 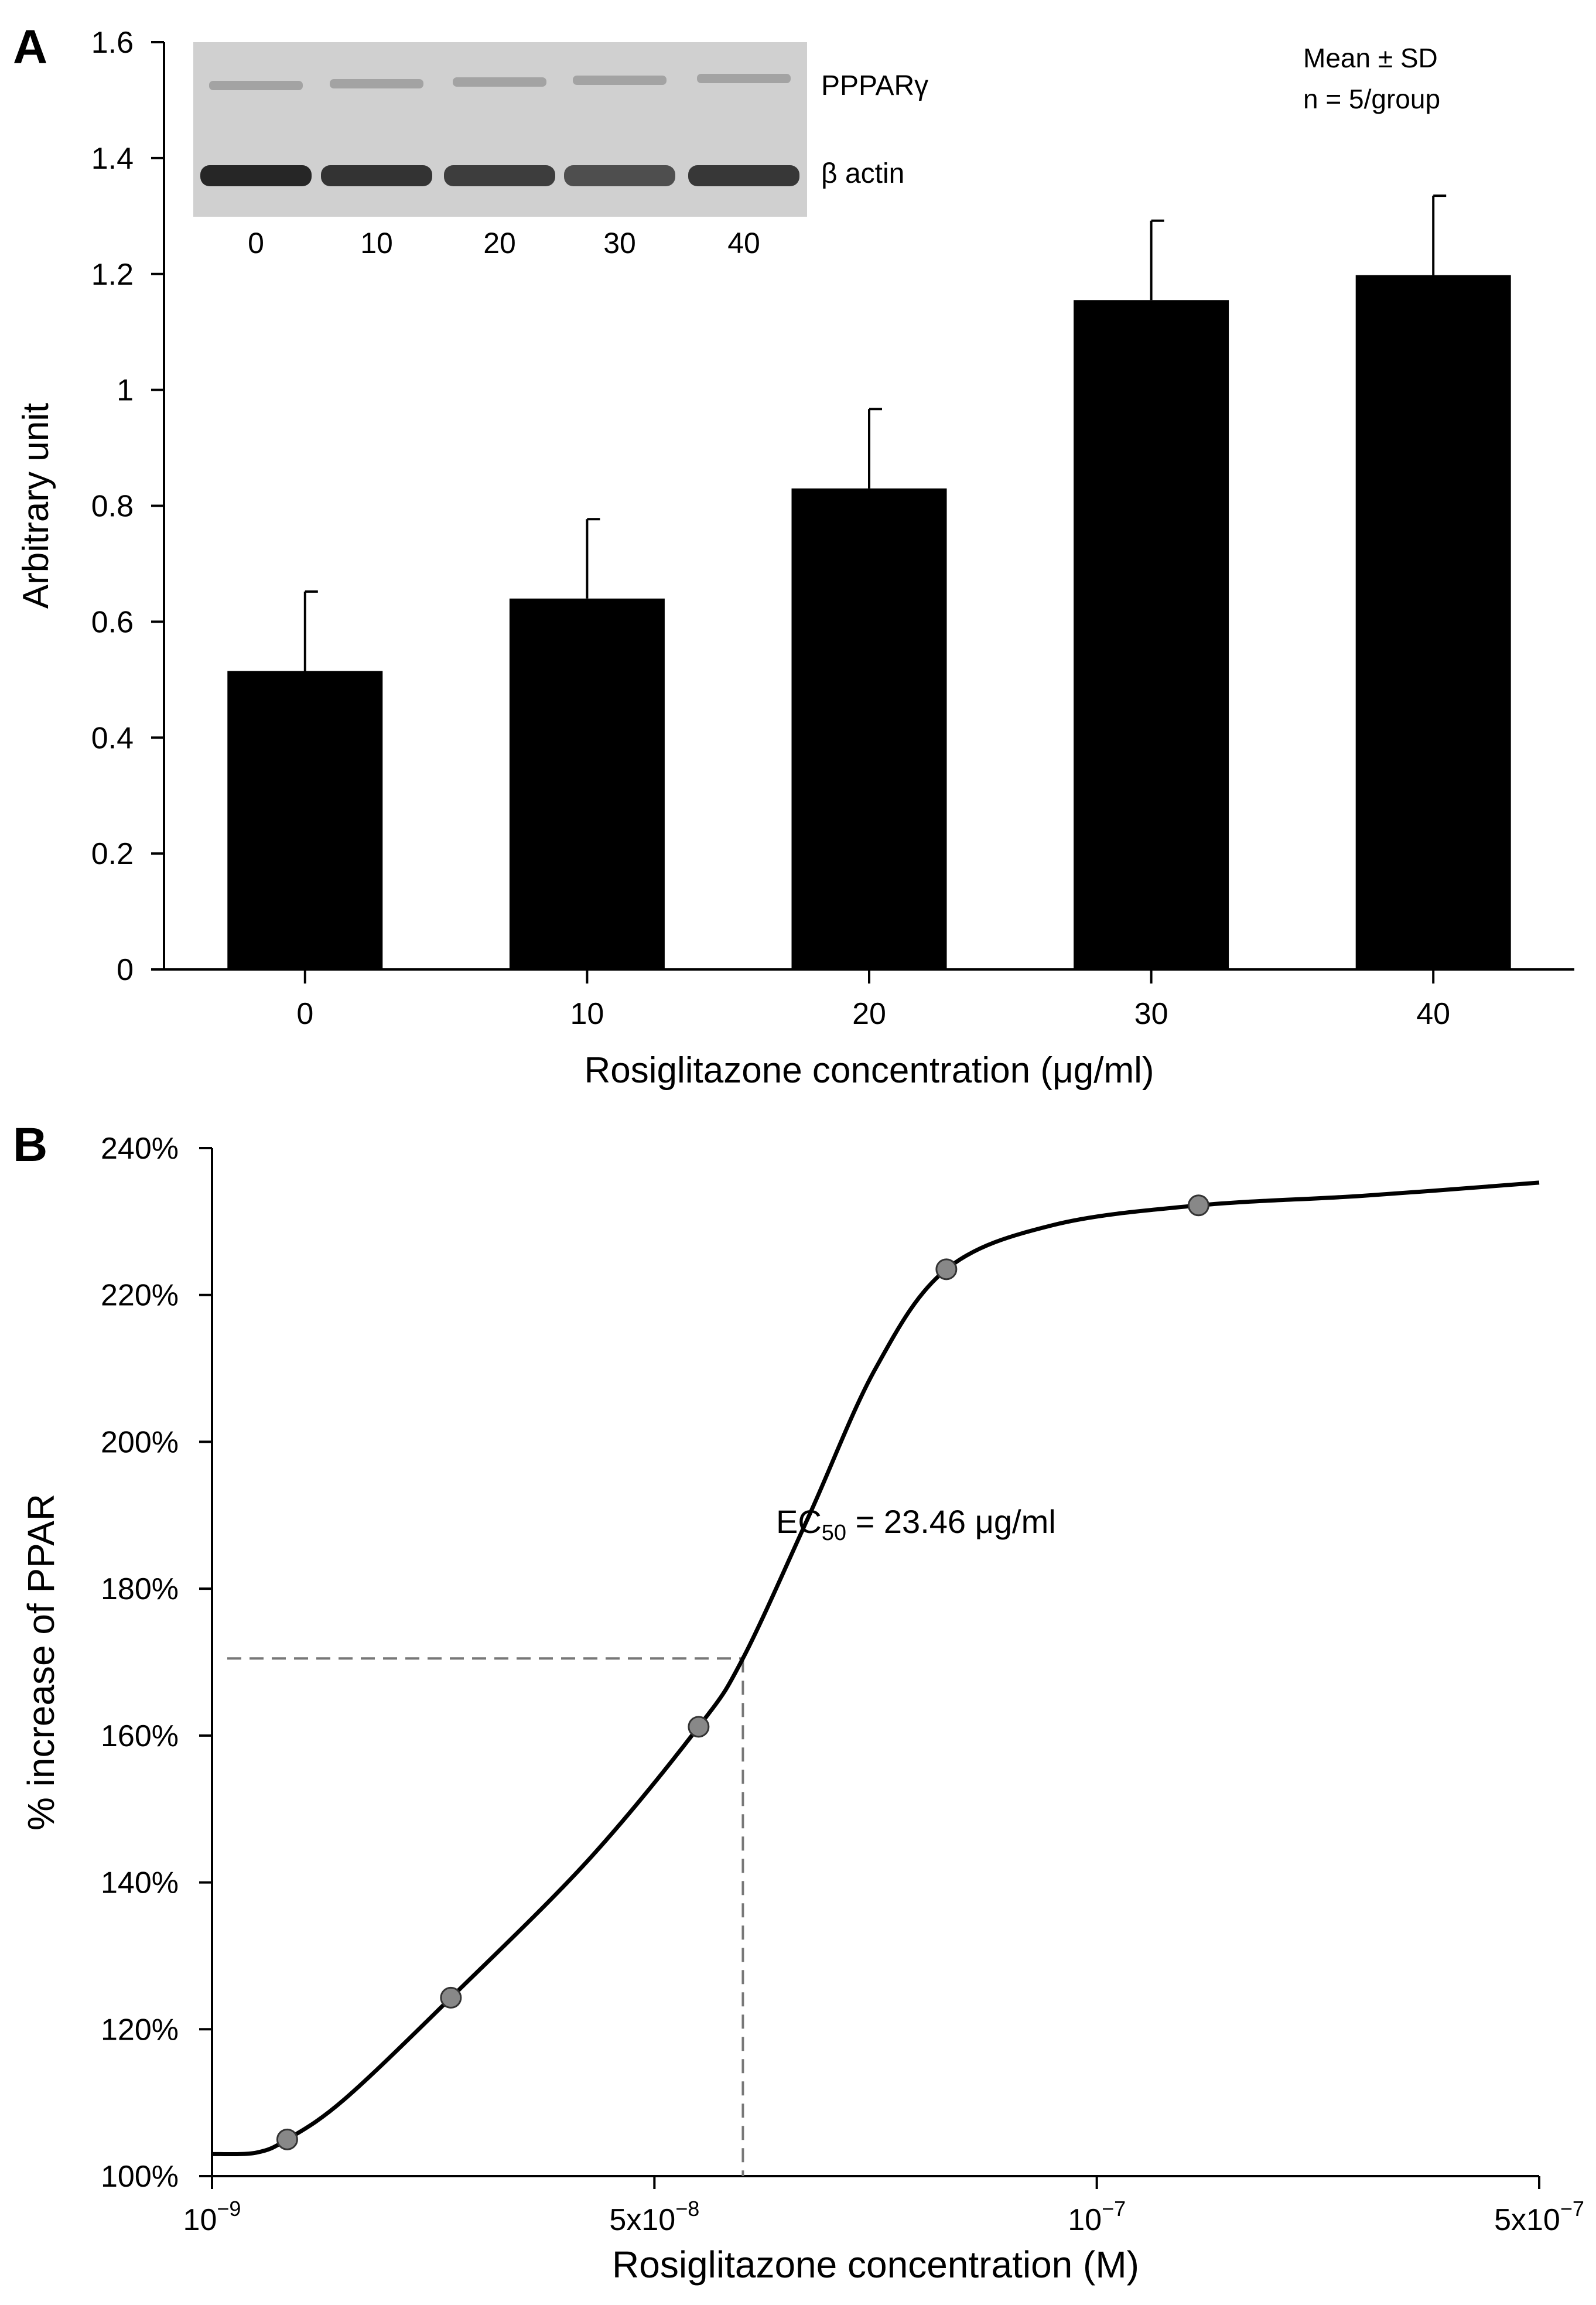 I want to click on ec50-subscript: 50, so click(x=834, y=1533).